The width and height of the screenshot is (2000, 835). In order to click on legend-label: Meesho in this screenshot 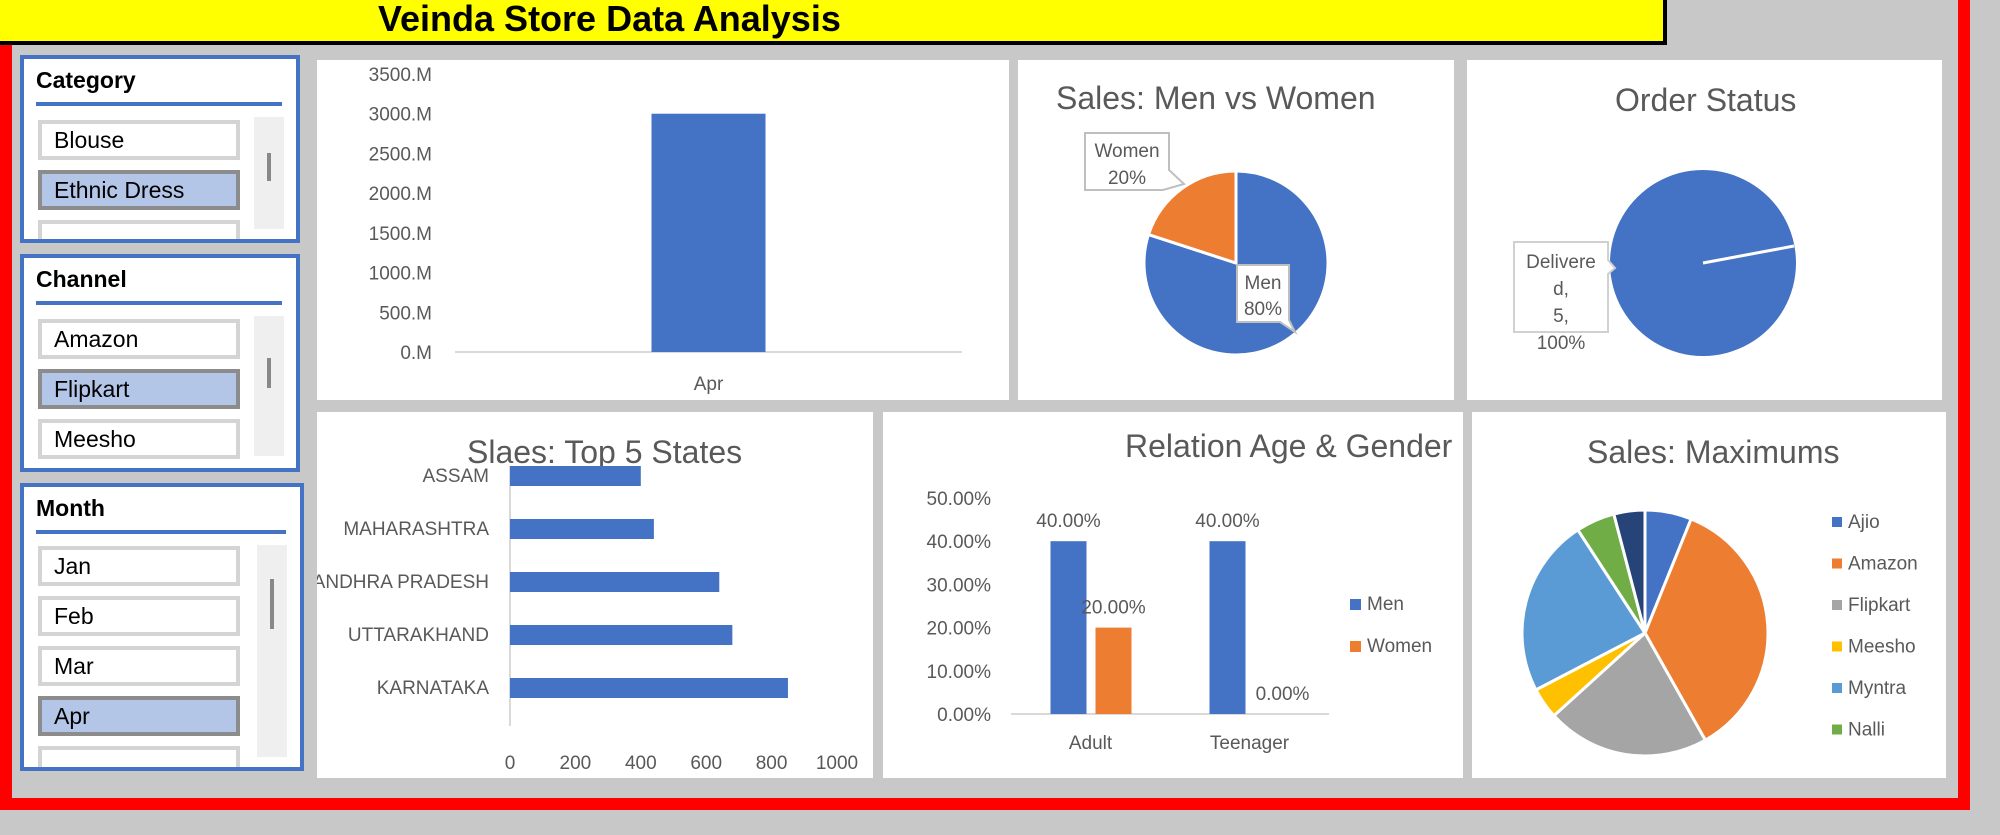, I will do `click(1882, 647)`.